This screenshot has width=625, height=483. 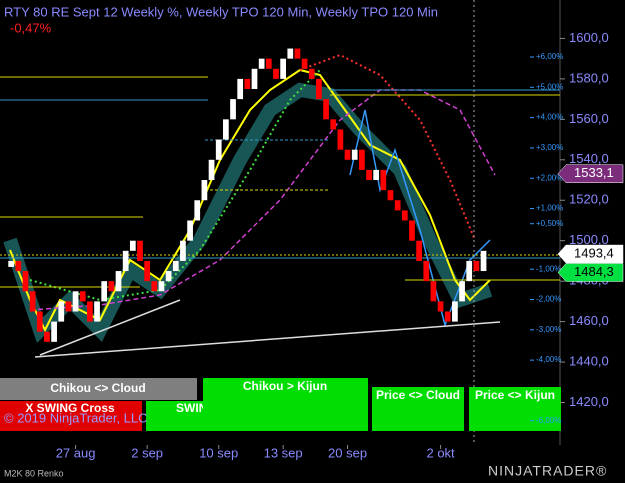 I want to click on instrument-label: M2K 80 Renko, so click(x=34, y=473).